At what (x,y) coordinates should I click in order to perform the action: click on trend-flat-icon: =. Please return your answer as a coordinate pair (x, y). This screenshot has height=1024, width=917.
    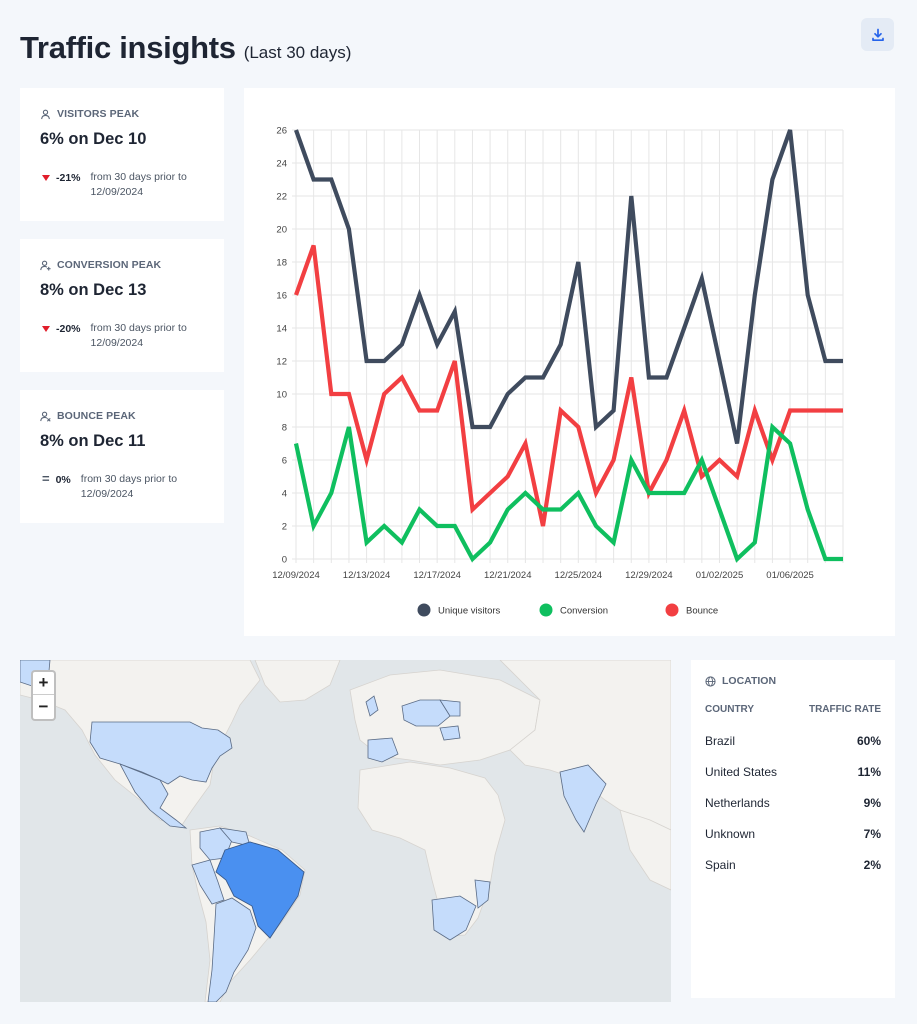
    Looking at the image, I should click on (46, 478).